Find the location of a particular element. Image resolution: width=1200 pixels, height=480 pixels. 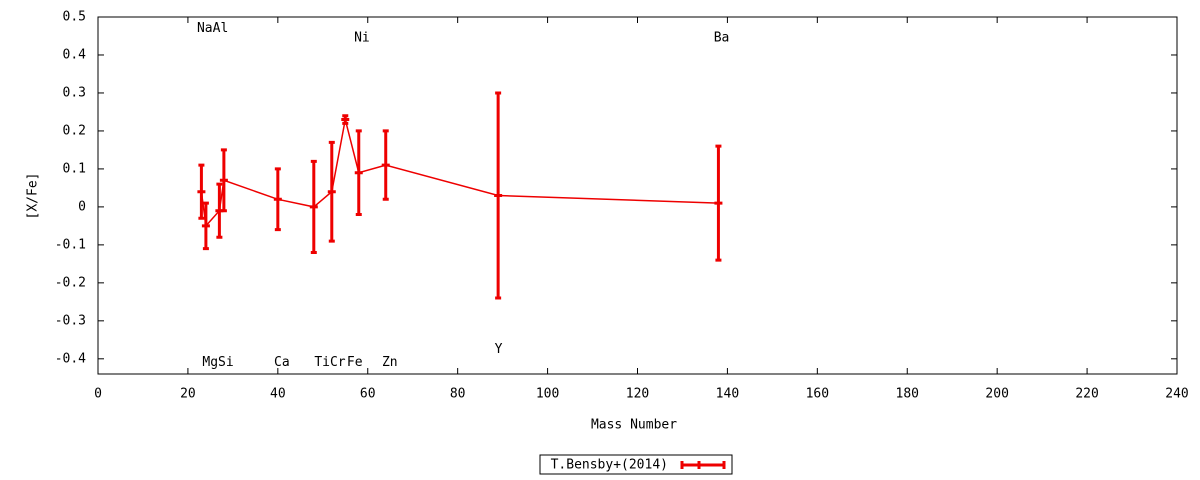

element-label: TiCr is located at coordinates (329, 362).